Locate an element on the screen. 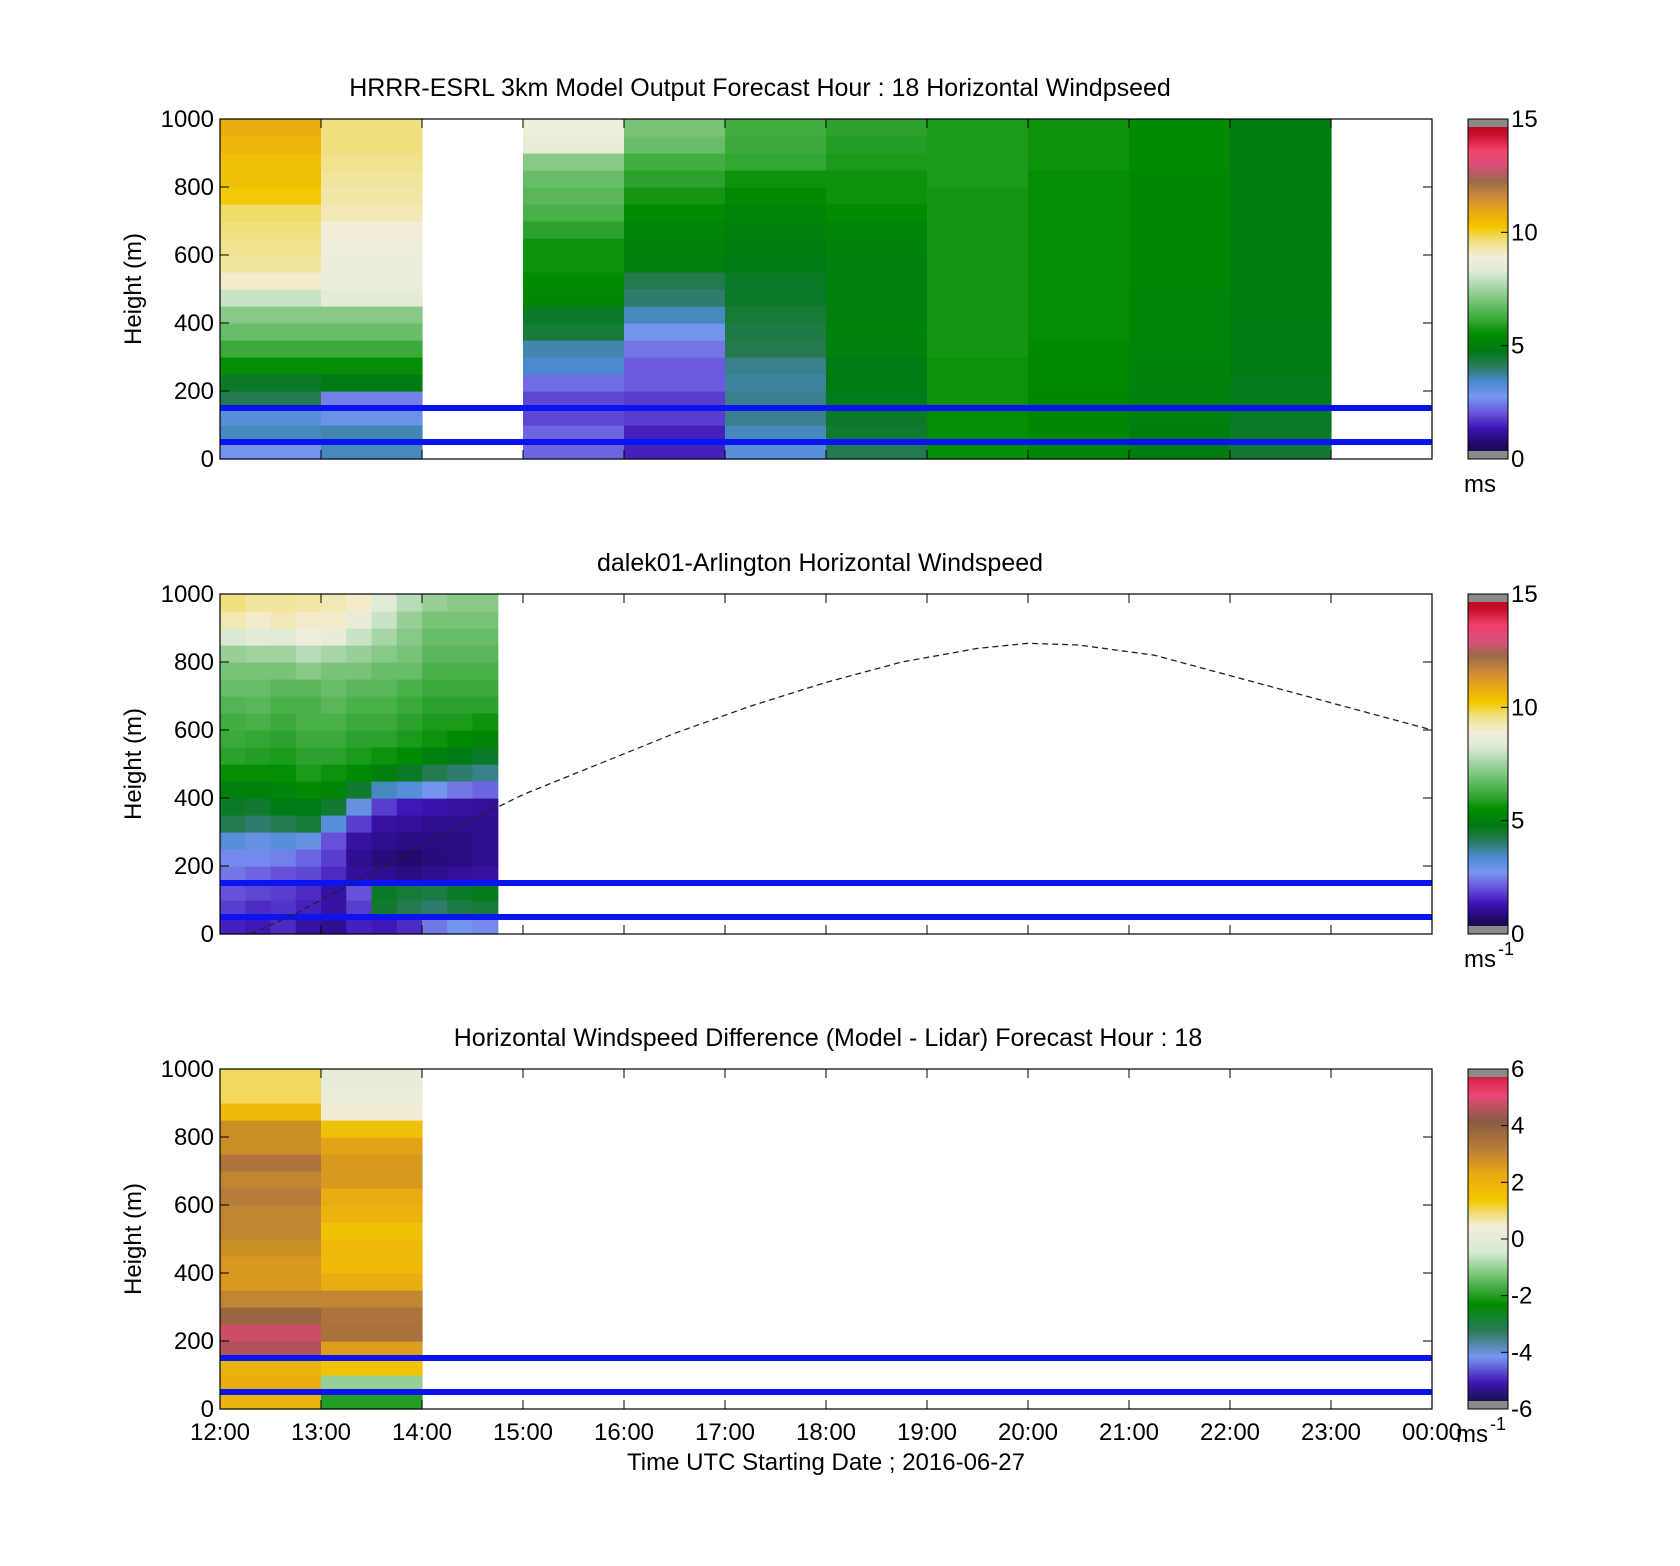 The width and height of the screenshot is (1680, 1566). x-axis-label: Time UTC Starting Date ; 2016-06-27 is located at coordinates (826, 1462).